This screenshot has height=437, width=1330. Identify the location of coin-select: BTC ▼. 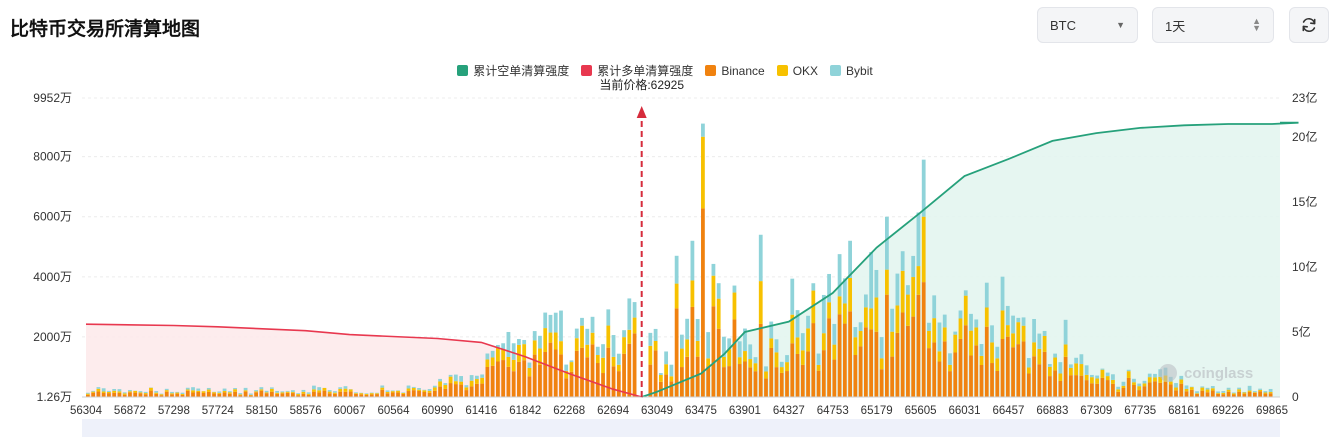
(1087, 25).